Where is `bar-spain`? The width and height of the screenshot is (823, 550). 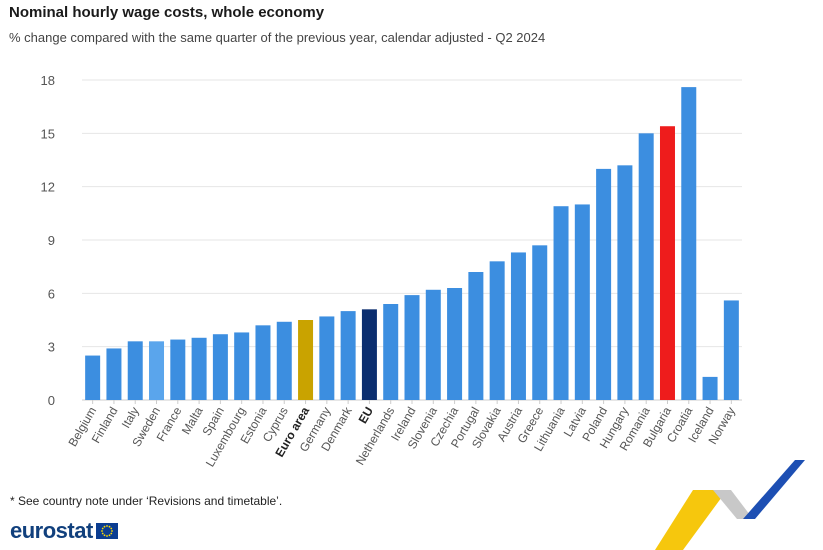 bar-spain is located at coordinates (220, 367).